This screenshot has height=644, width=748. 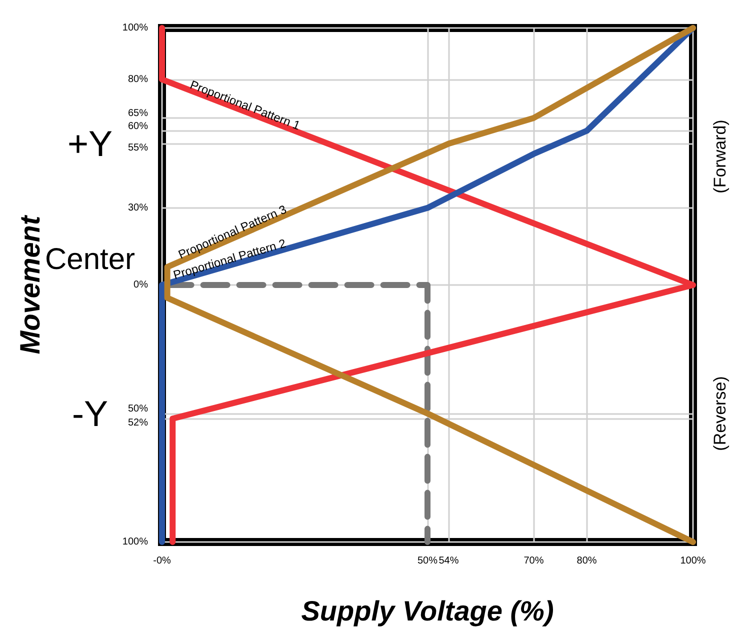 What do you see at coordinates (90, 413) in the screenshot?
I see `text: -Y` at bounding box center [90, 413].